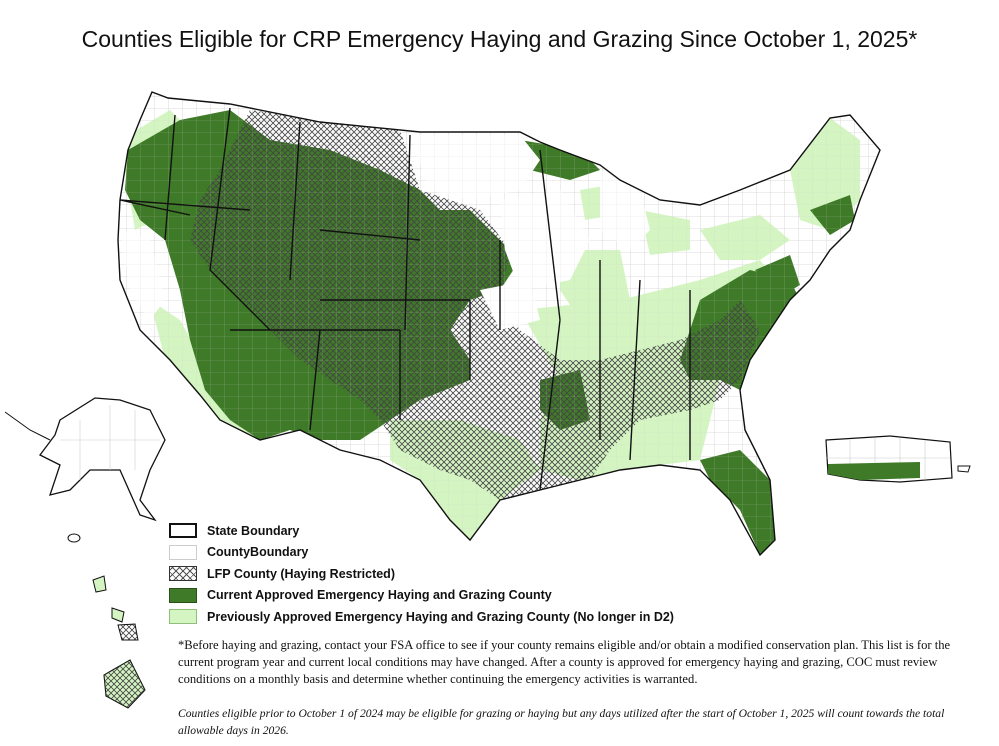 The height and width of the screenshot is (746, 999). Describe the element at coordinates (183, 595) in the screenshot. I see `current-swatch` at that location.